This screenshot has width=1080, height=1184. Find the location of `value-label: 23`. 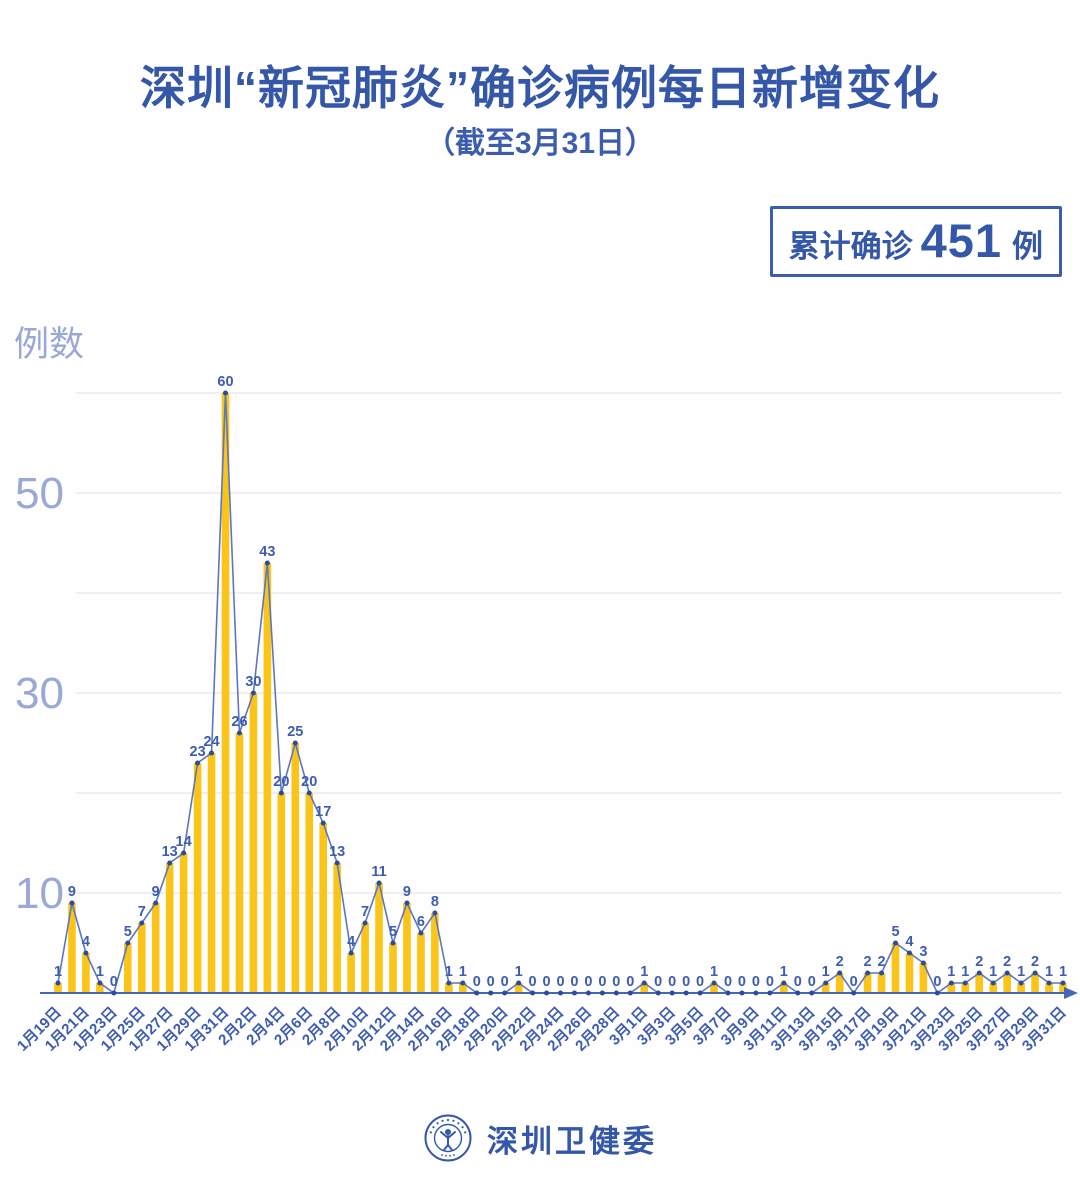

value-label: 23 is located at coordinates (198, 752).